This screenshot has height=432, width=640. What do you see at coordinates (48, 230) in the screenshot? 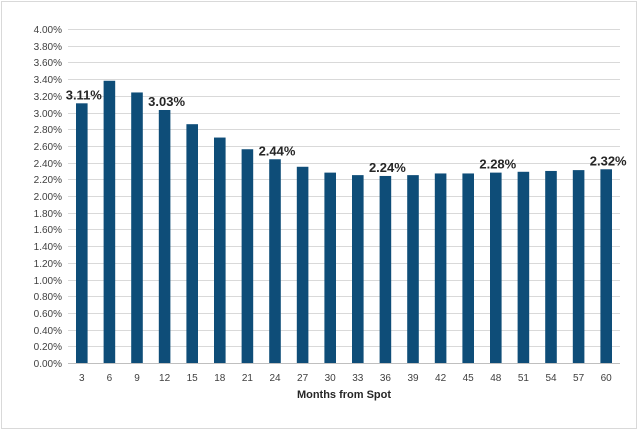
I see `y-tick-label: 1.60%` at bounding box center [48, 230].